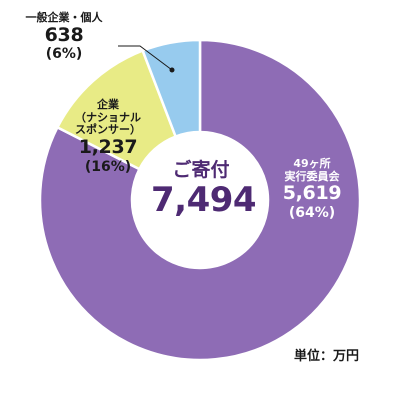  What do you see at coordinates (108, 166) in the screenshot?
I see `slice-percent: (16%)` at bounding box center [108, 166].